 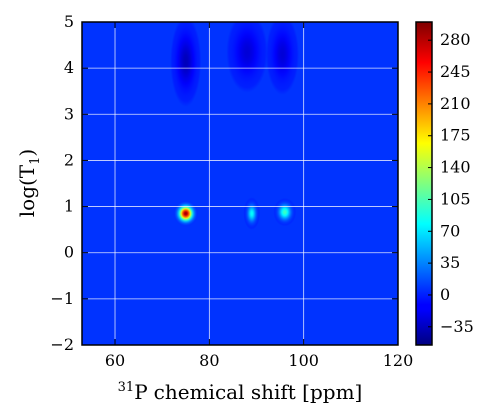 I want to click on colorbar-tick-label: 70, so click(x=450, y=230).